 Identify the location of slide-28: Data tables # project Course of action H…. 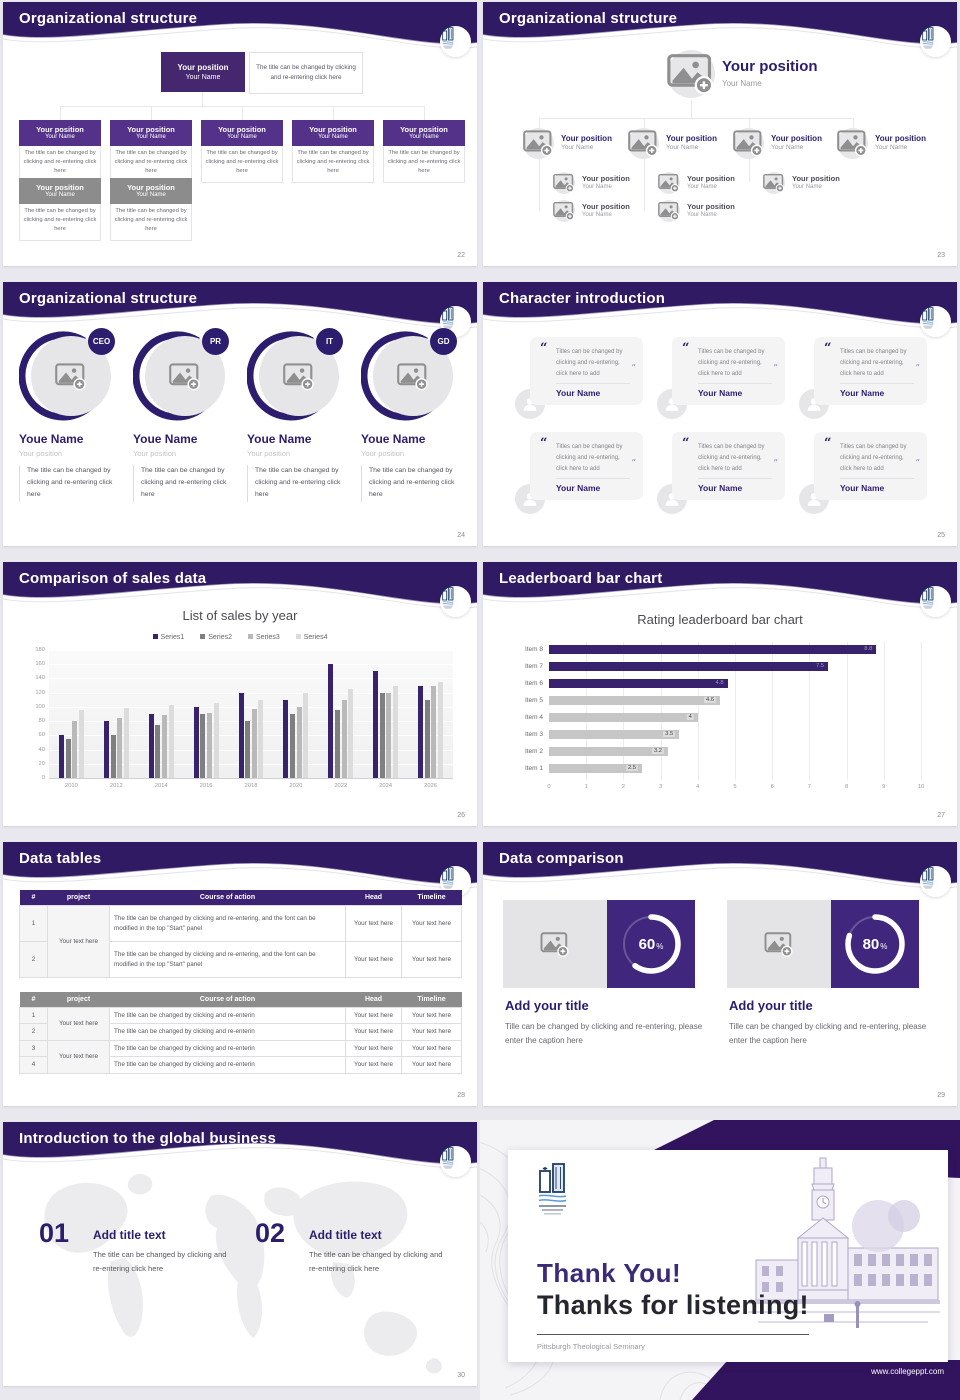
(240, 974).